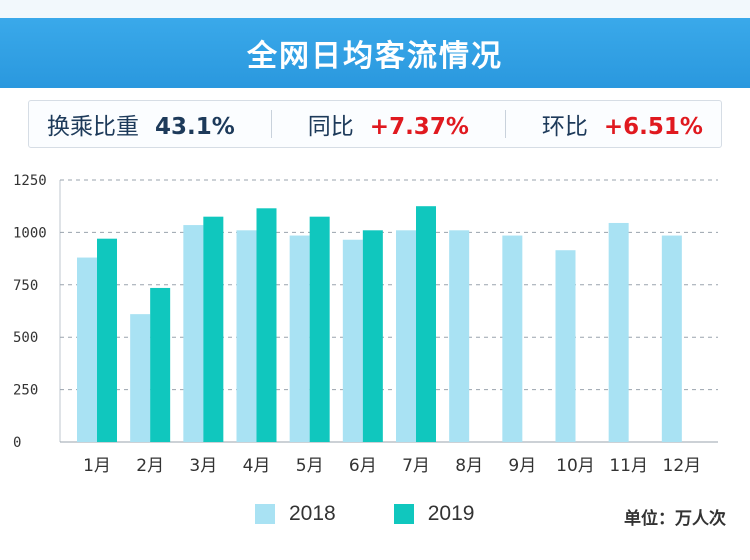 The height and width of the screenshot is (560, 750). Describe the element at coordinates (141, 124) in the screenshot. I see `stat-transfer-ratio: 换乘比重 43.1%` at that location.